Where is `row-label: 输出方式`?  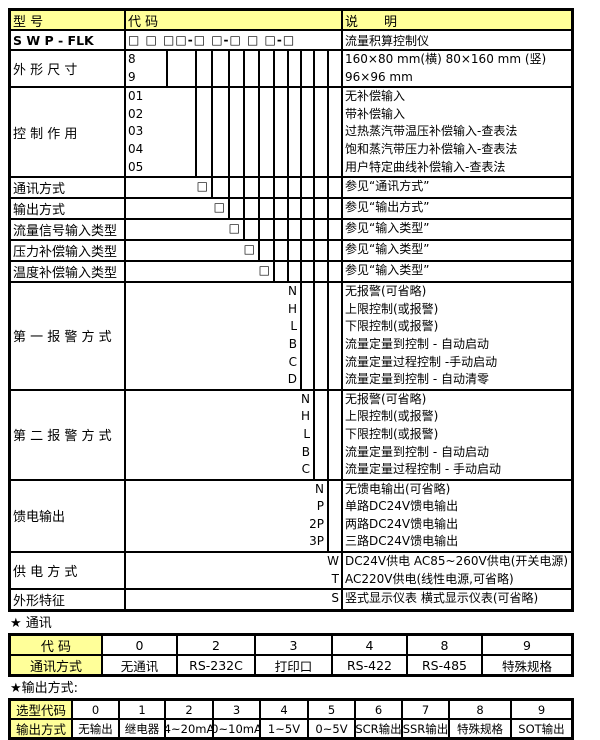 row-label: 输出方式 is located at coordinates (68, 209).